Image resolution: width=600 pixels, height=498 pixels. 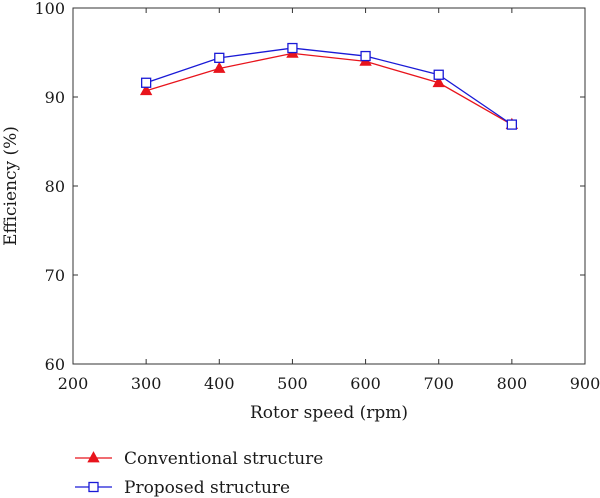 I want to click on y-tick-label: 60, so click(x=55, y=364).